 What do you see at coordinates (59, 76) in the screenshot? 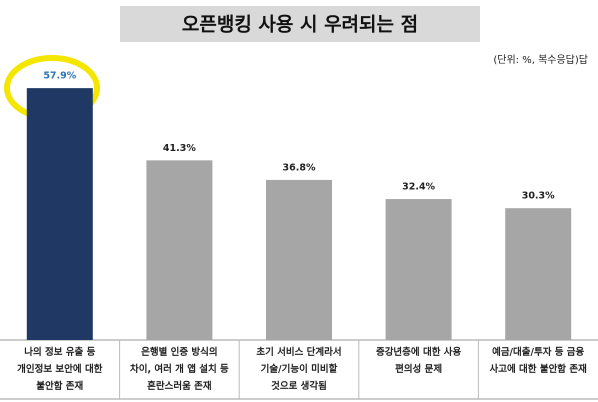
I see `value-label: 57.9%` at bounding box center [59, 76].